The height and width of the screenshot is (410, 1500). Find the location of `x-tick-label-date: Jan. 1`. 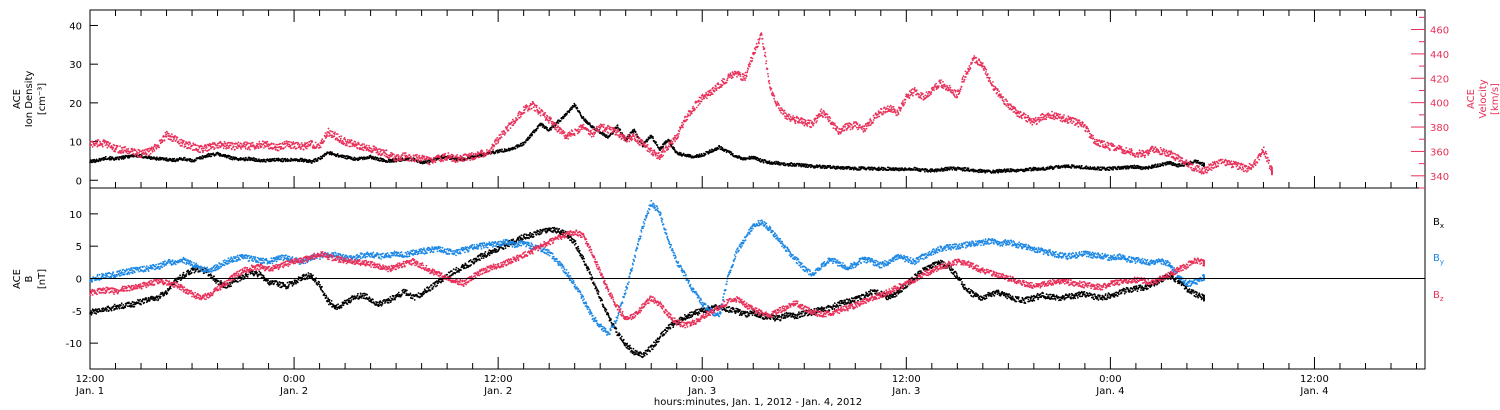

x-tick-label-date: Jan. 1 is located at coordinates (89, 391).